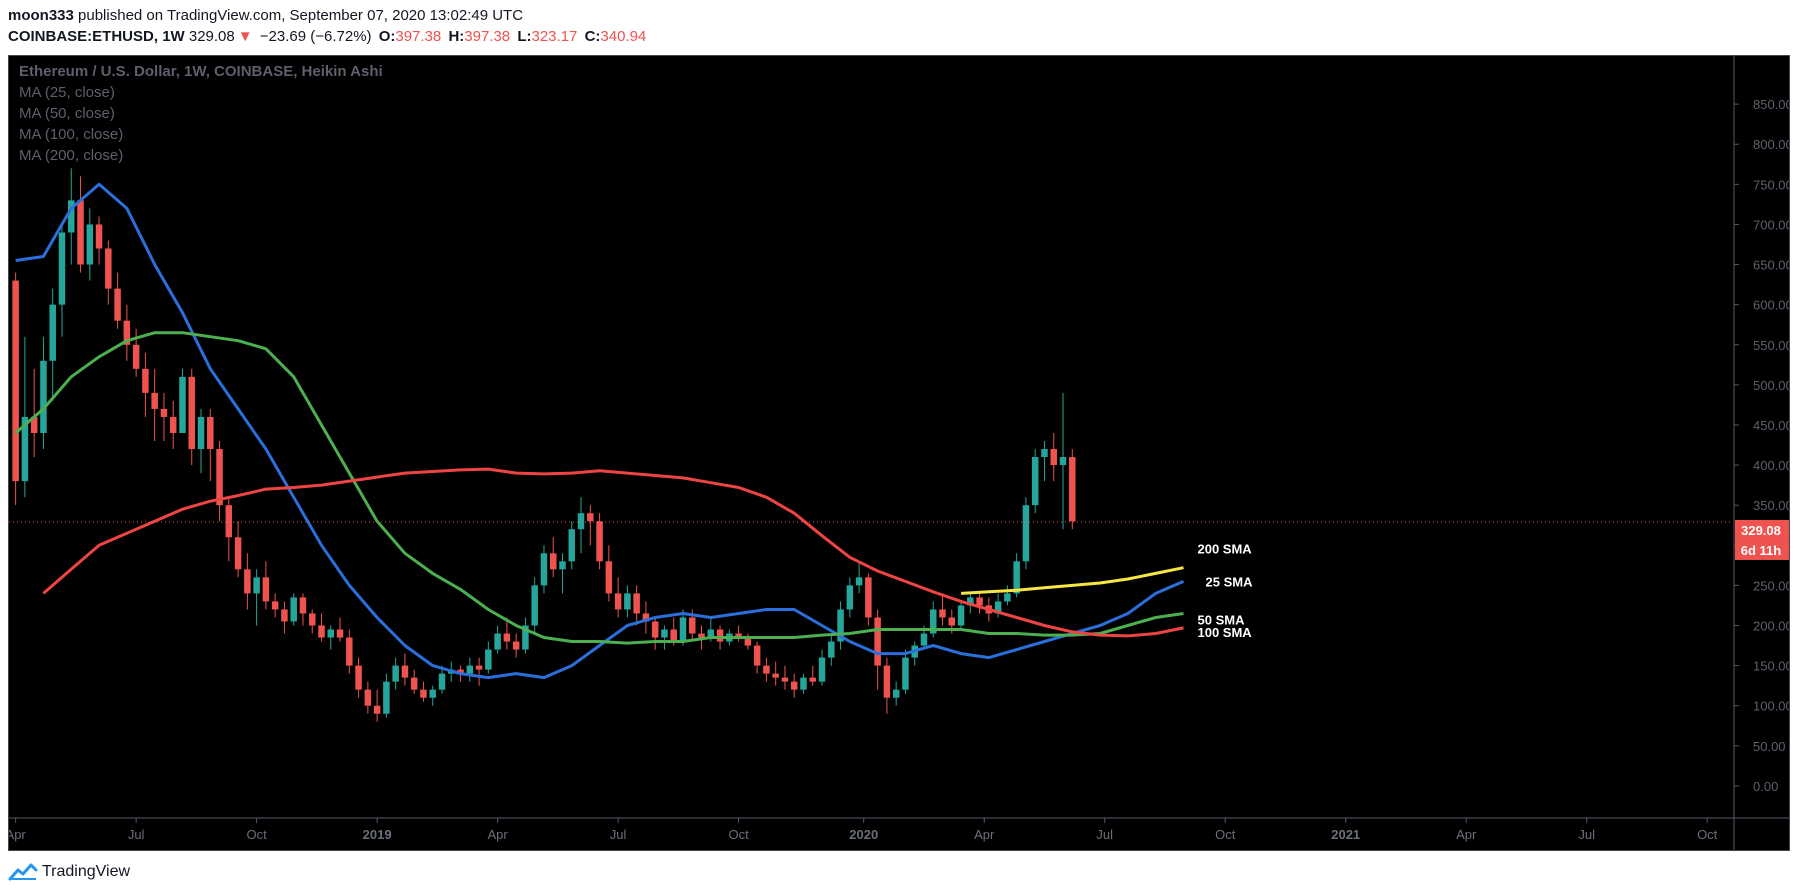 The width and height of the screenshot is (1805, 895). Describe the element at coordinates (23, 872) in the screenshot. I see `tradingview-logo-icon` at that location.